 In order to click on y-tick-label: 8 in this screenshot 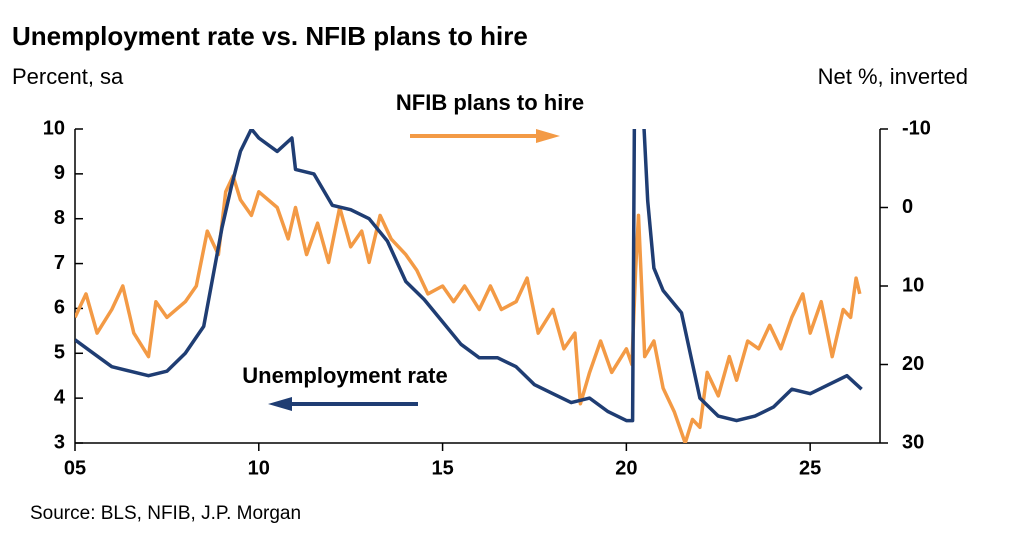, I will do `click(59, 218)`.